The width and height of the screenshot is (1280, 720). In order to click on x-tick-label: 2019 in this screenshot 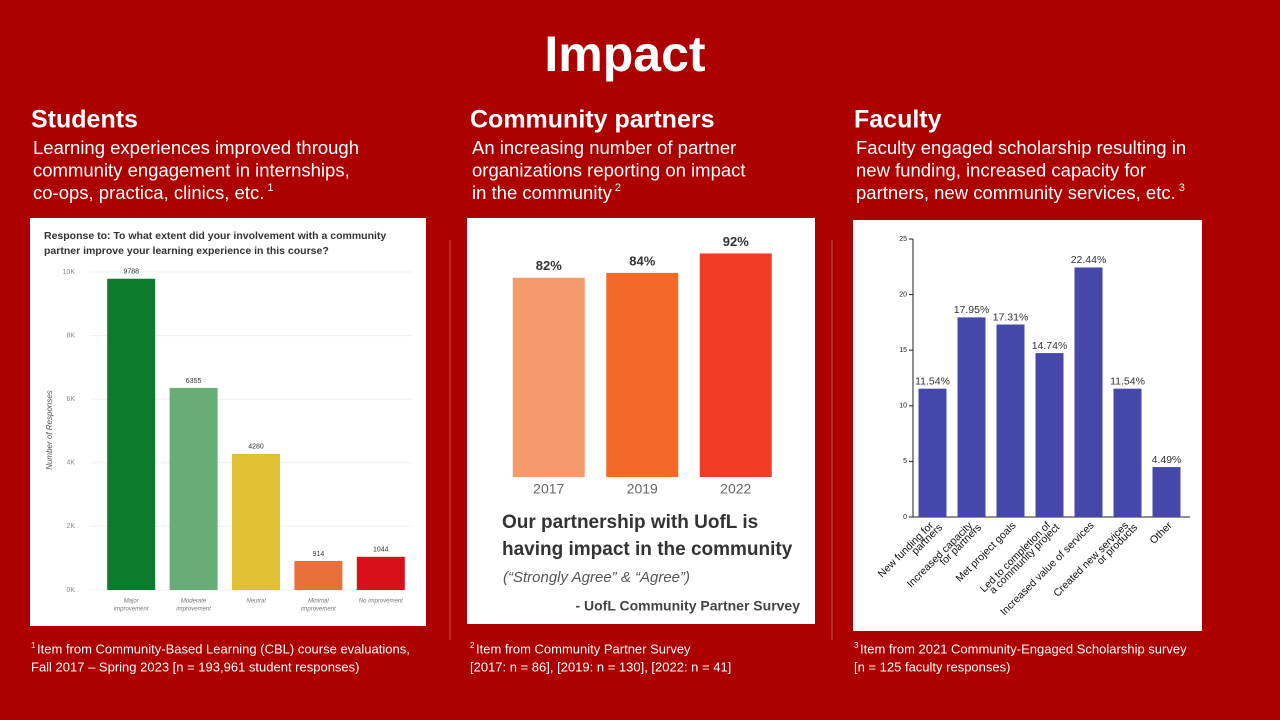, I will do `click(642, 489)`.